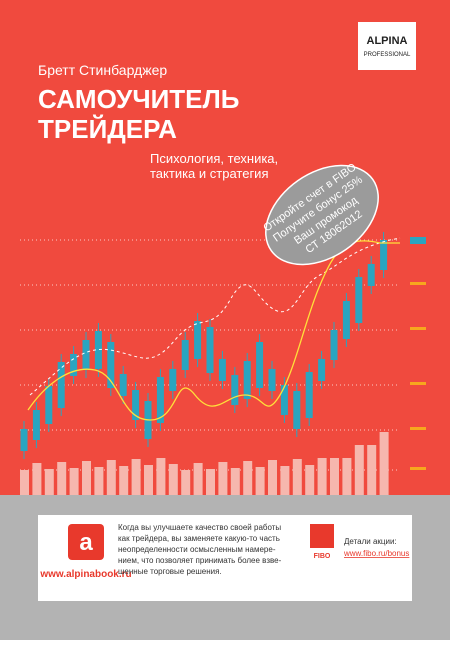 The height and width of the screenshot is (645, 450). I want to click on alpina-icon-letter: a, so click(86, 542).